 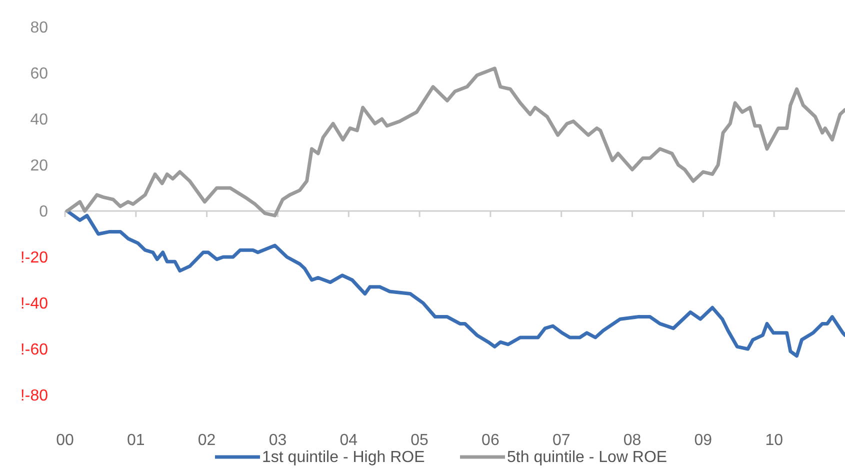 What do you see at coordinates (561, 440) in the screenshot?
I see `x-tick-label: 07` at bounding box center [561, 440].